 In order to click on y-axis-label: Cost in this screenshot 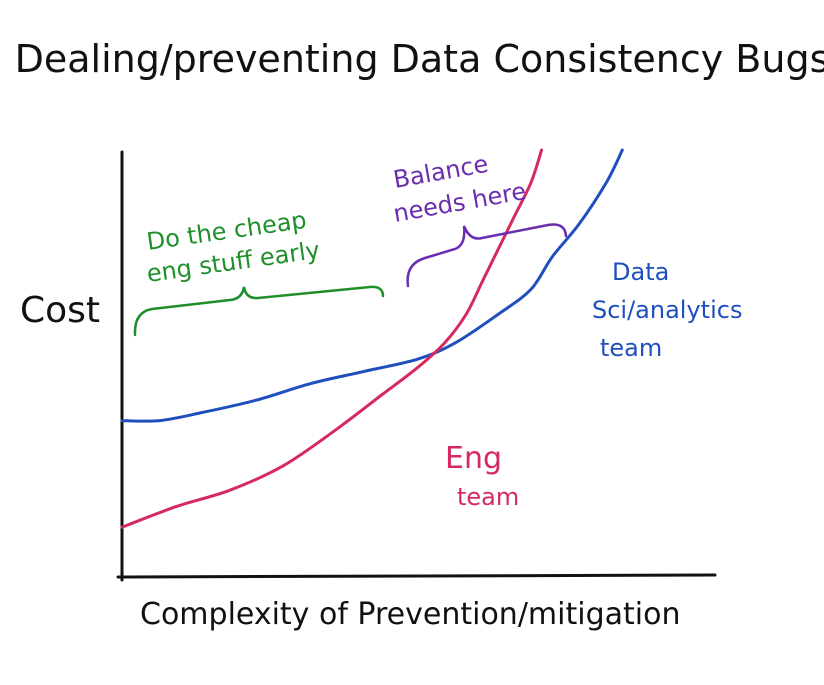, I will do `click(60, 310)`.